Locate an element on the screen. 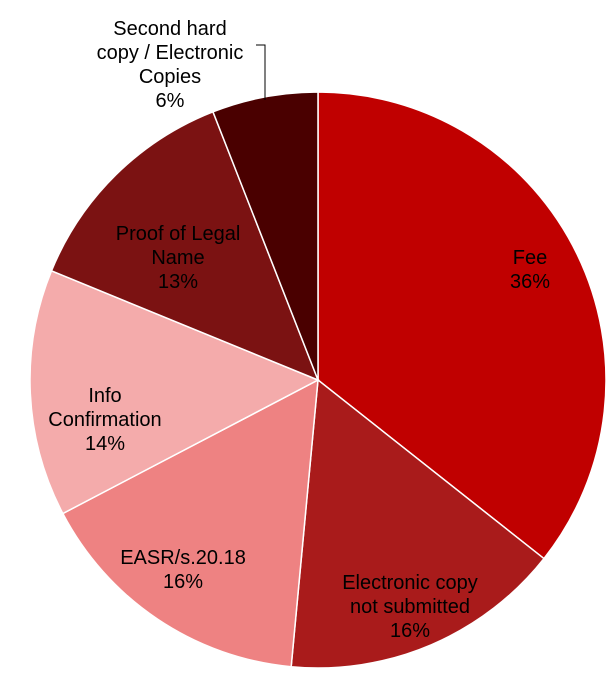 The image size is (612, 684). slice-label: EASR/s.20.18 16% is located at coordinates (183, 570).